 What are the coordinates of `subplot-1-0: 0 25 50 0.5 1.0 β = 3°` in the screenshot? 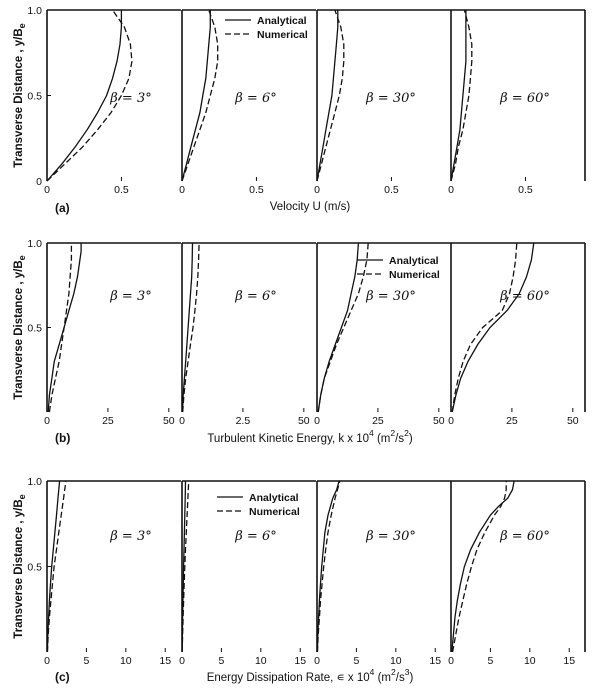 It's located at (104, 332).